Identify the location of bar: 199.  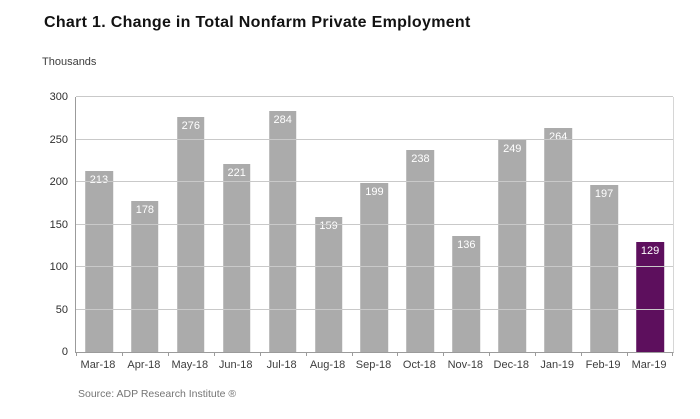
(374, 267).